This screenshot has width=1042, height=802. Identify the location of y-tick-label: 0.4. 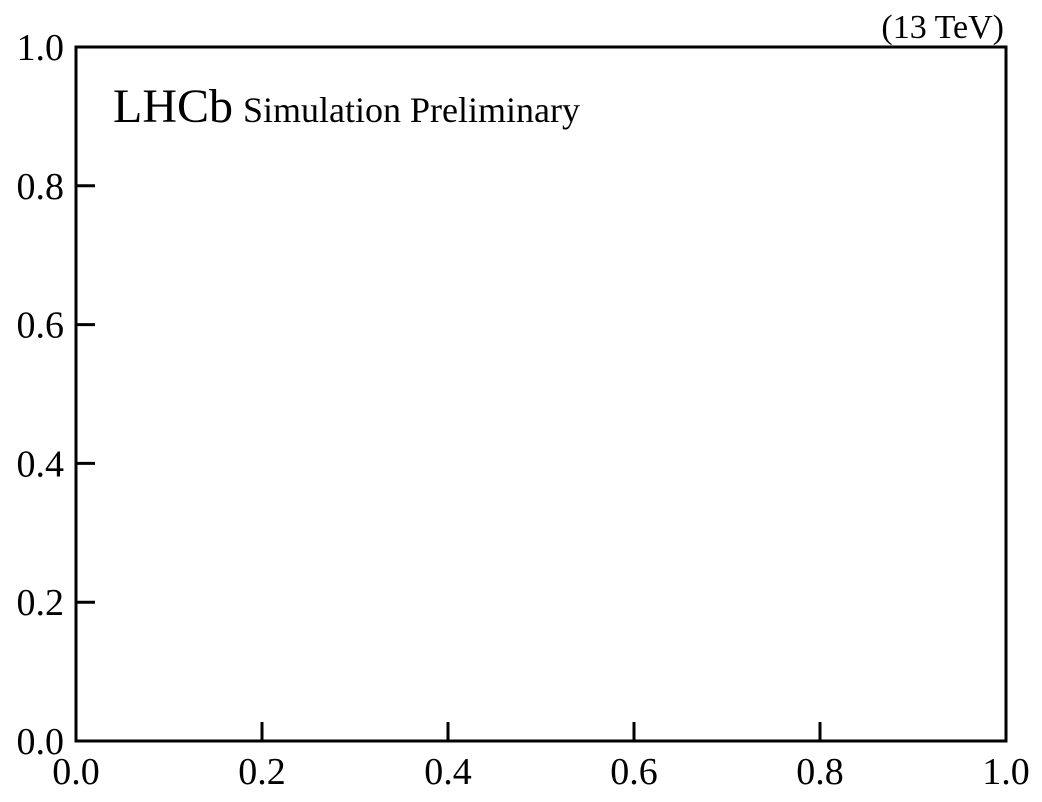
(41, 464).